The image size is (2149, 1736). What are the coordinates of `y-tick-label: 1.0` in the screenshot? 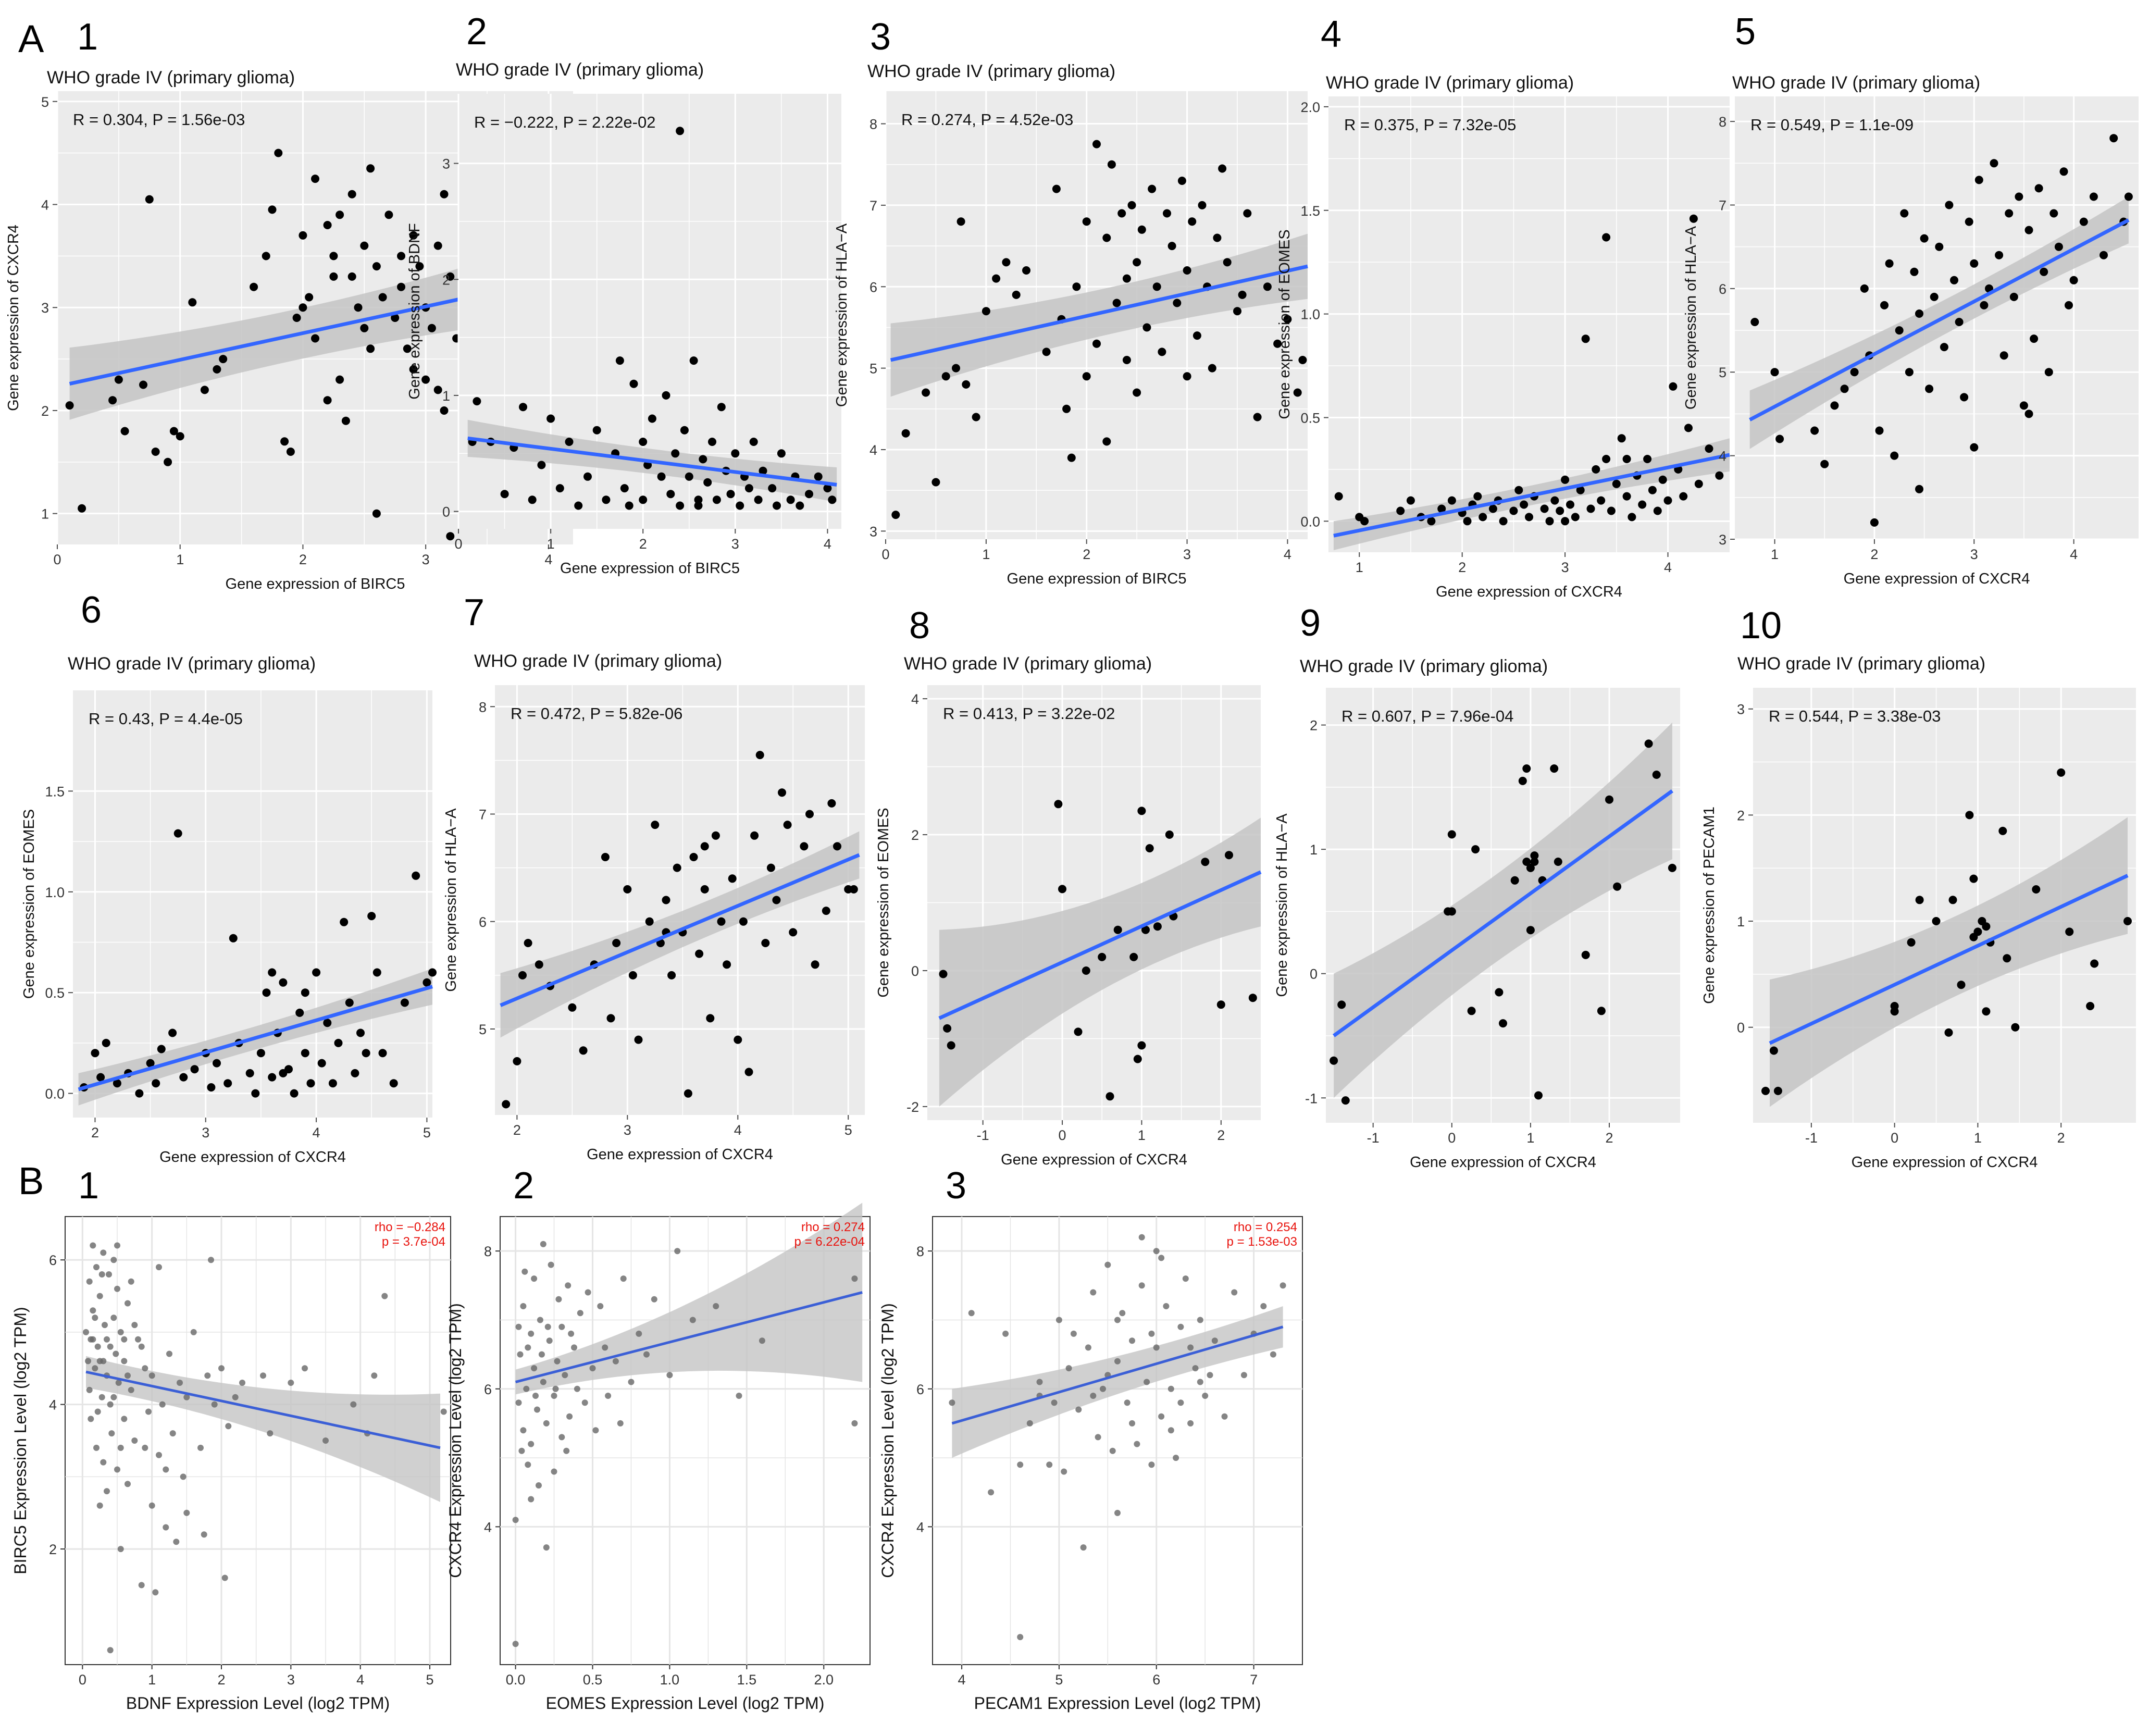 It's located at (1310, 315).